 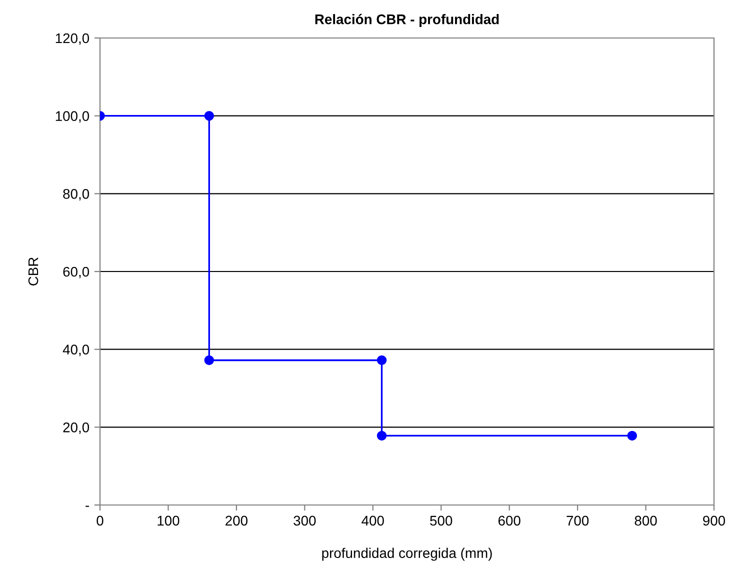 What do you see at coordinates (407, 554) in the screenshot?
I see `x-axis-title: profundidad corregida (mm)` at bounding box center [407, 554].